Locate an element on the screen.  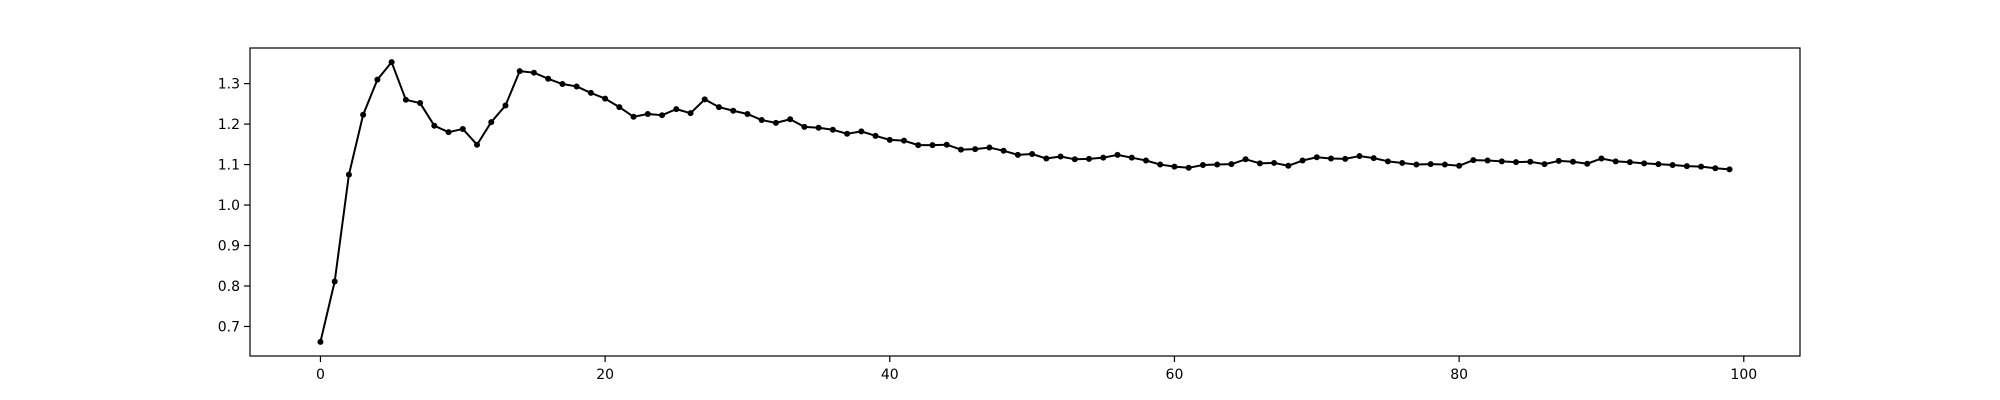
y-tick-label: 0.9 is located at coordinates (229, 247).